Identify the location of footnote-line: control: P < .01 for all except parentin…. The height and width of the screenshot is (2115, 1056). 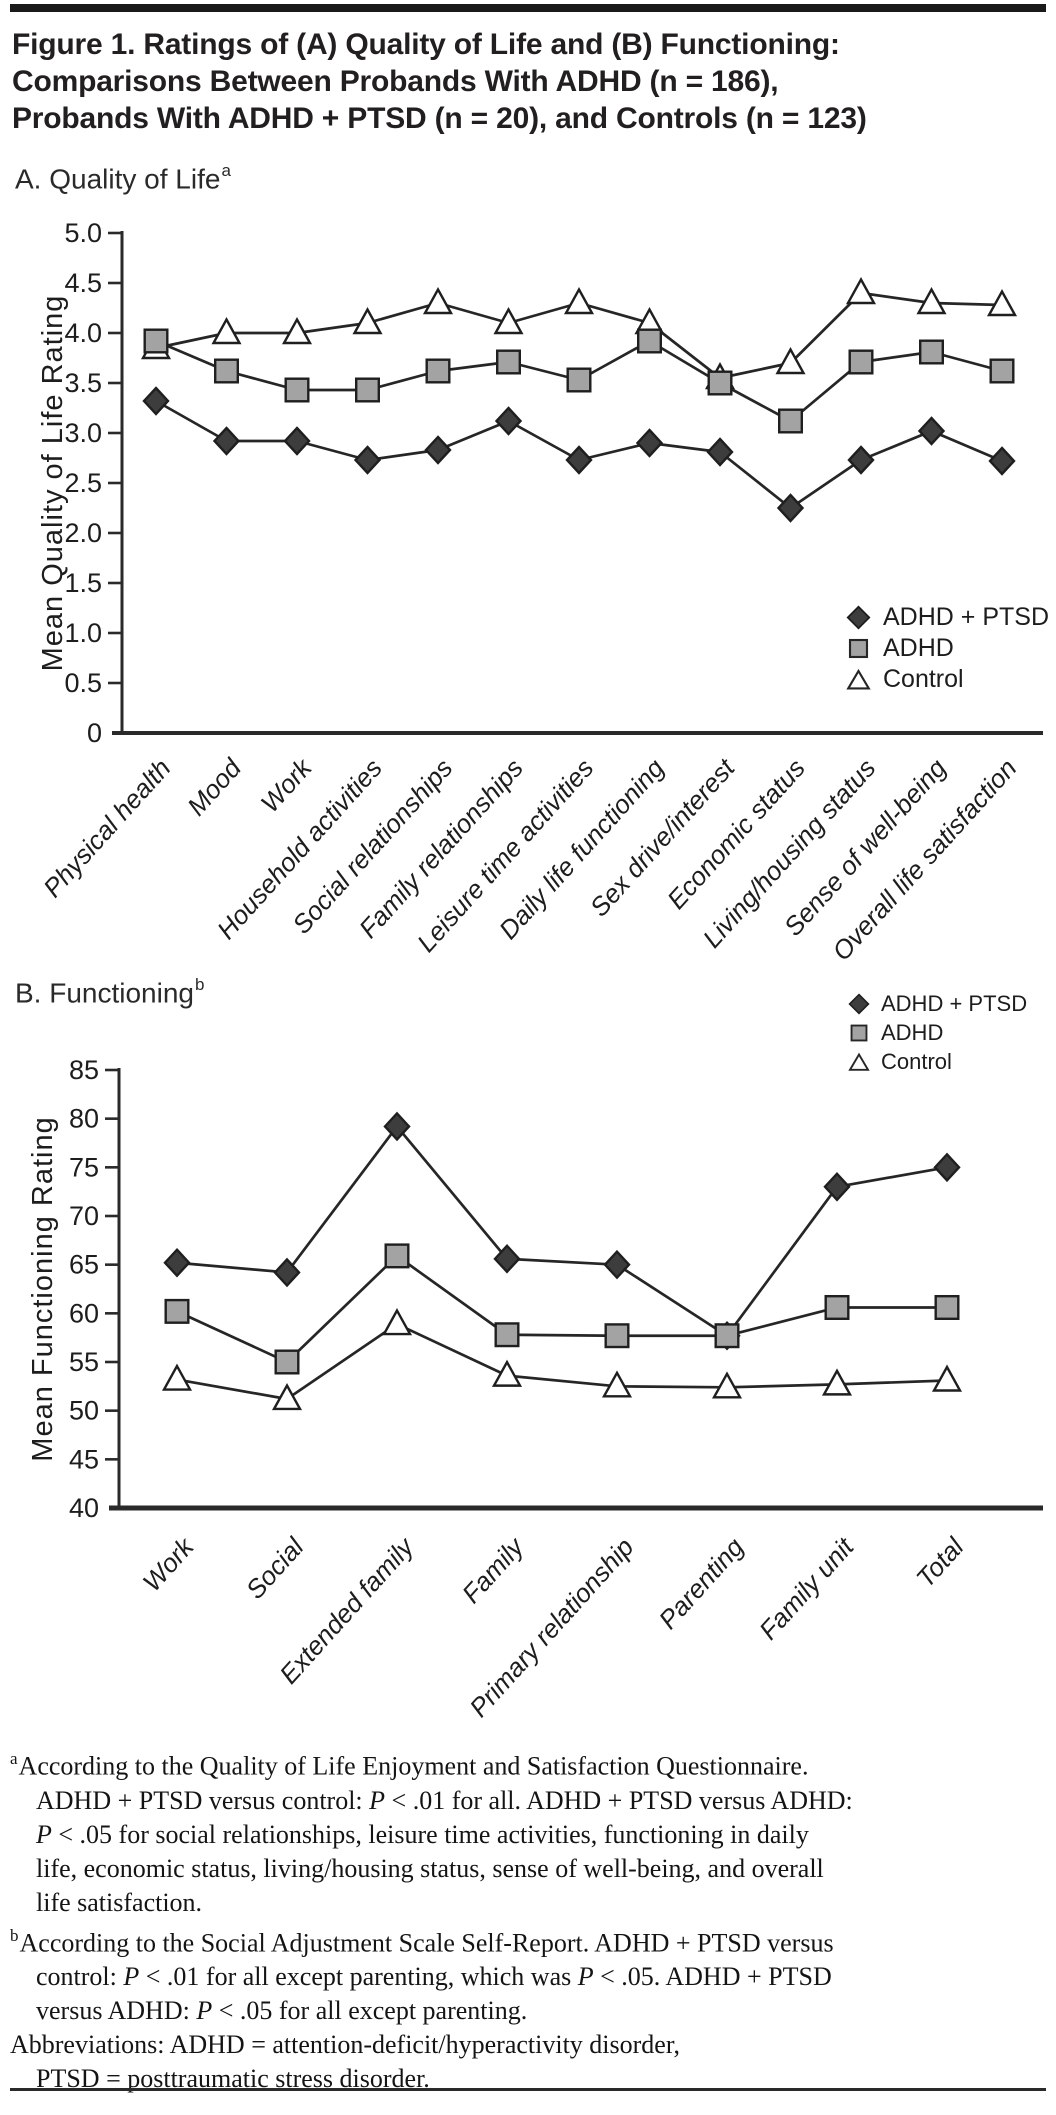
(434, 1977).